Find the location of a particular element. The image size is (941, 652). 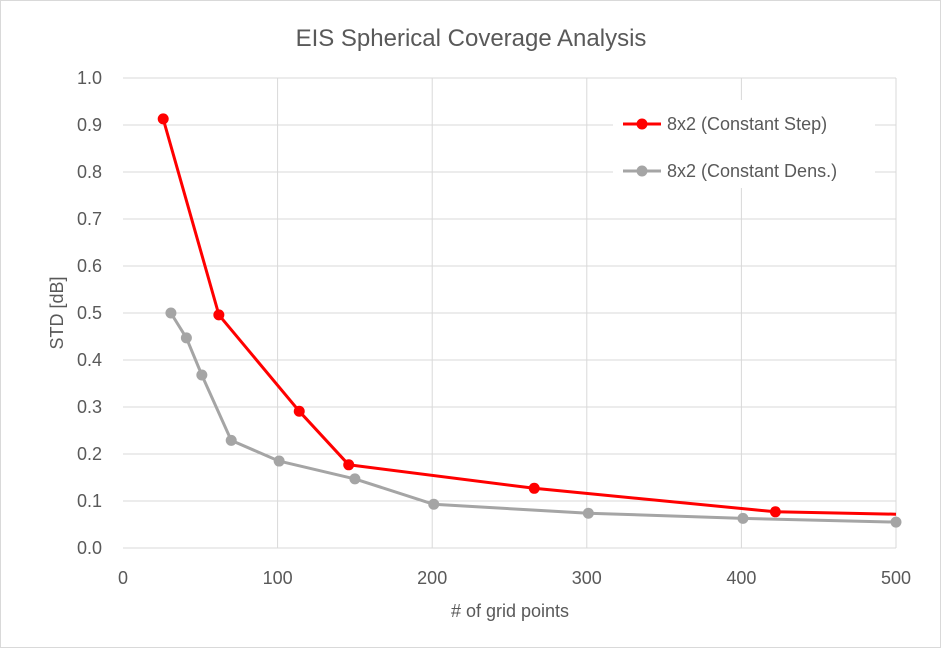

chart-title: EIS Spherical Coverage Analysis is located at coordinates (471, 38).